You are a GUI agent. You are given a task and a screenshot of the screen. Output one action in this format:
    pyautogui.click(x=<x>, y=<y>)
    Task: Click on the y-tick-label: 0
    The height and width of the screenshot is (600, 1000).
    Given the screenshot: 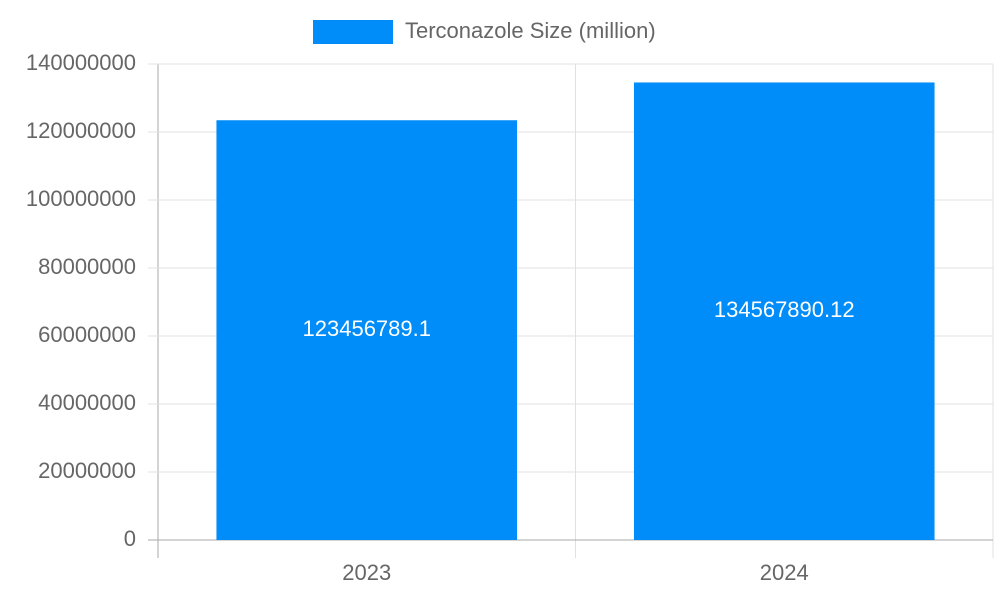 What is the action you would take?
    pyautogui.click(x=130, y=538)
    